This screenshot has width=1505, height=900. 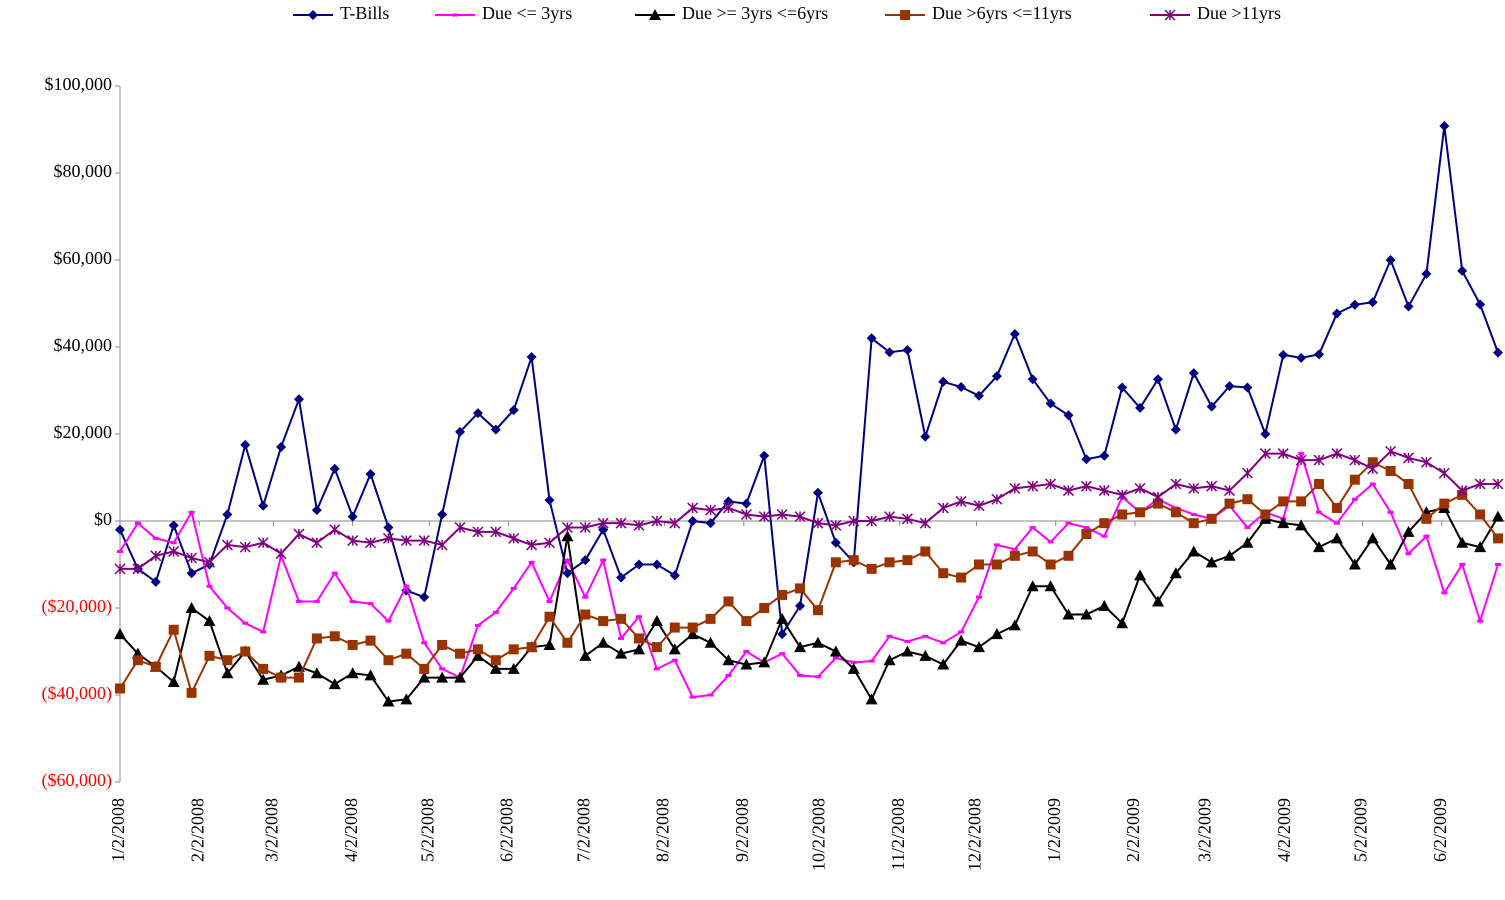 I want to click on x-tick-label: 12/2/2008, so click(x=975, y=834).